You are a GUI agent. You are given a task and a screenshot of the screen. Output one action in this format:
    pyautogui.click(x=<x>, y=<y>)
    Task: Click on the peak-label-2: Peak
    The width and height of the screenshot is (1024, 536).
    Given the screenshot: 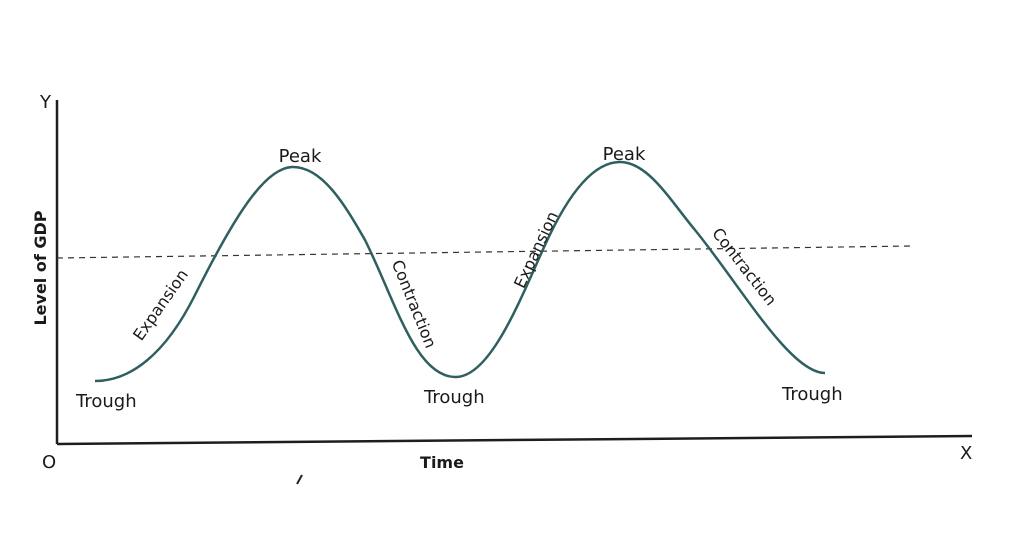 What is the action you would take?
    pyautogui.click(x=624, y=154)
    